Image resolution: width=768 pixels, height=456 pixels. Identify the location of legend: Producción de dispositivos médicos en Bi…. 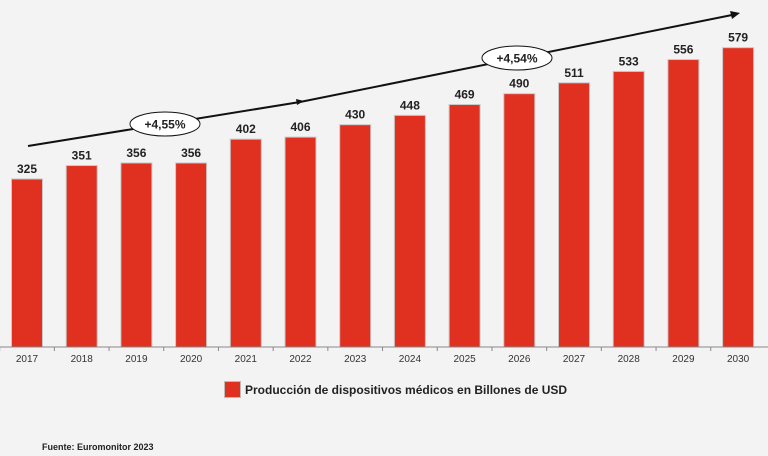
(395, 389).